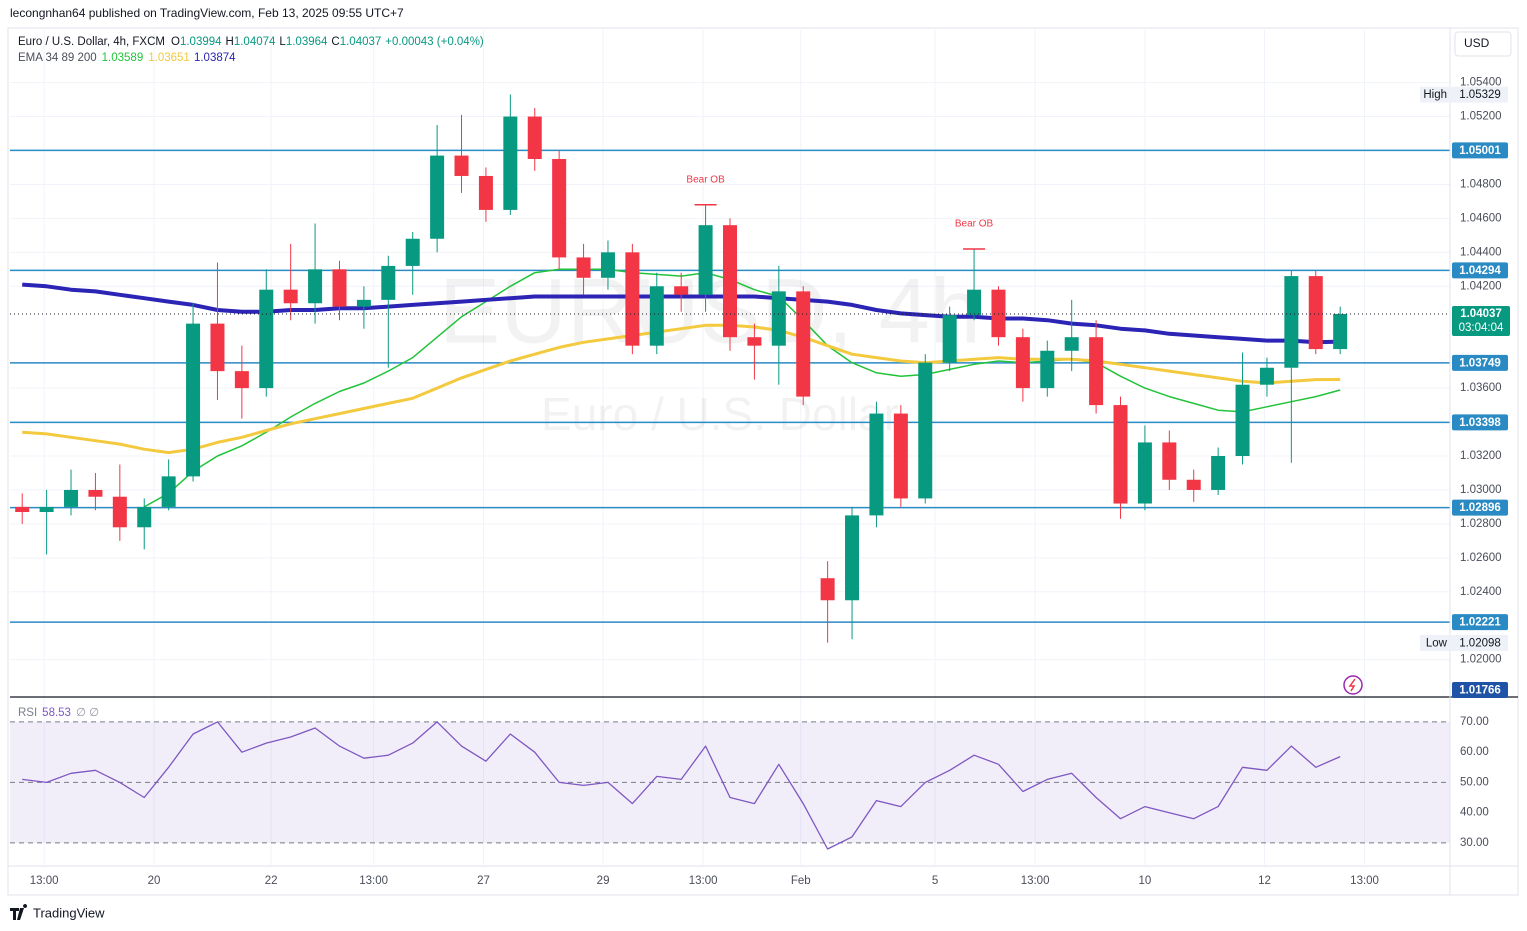 The width and height of the screenshot is (1527, 931). I want to click on high-price: 1.05329, so click(1480, 95).